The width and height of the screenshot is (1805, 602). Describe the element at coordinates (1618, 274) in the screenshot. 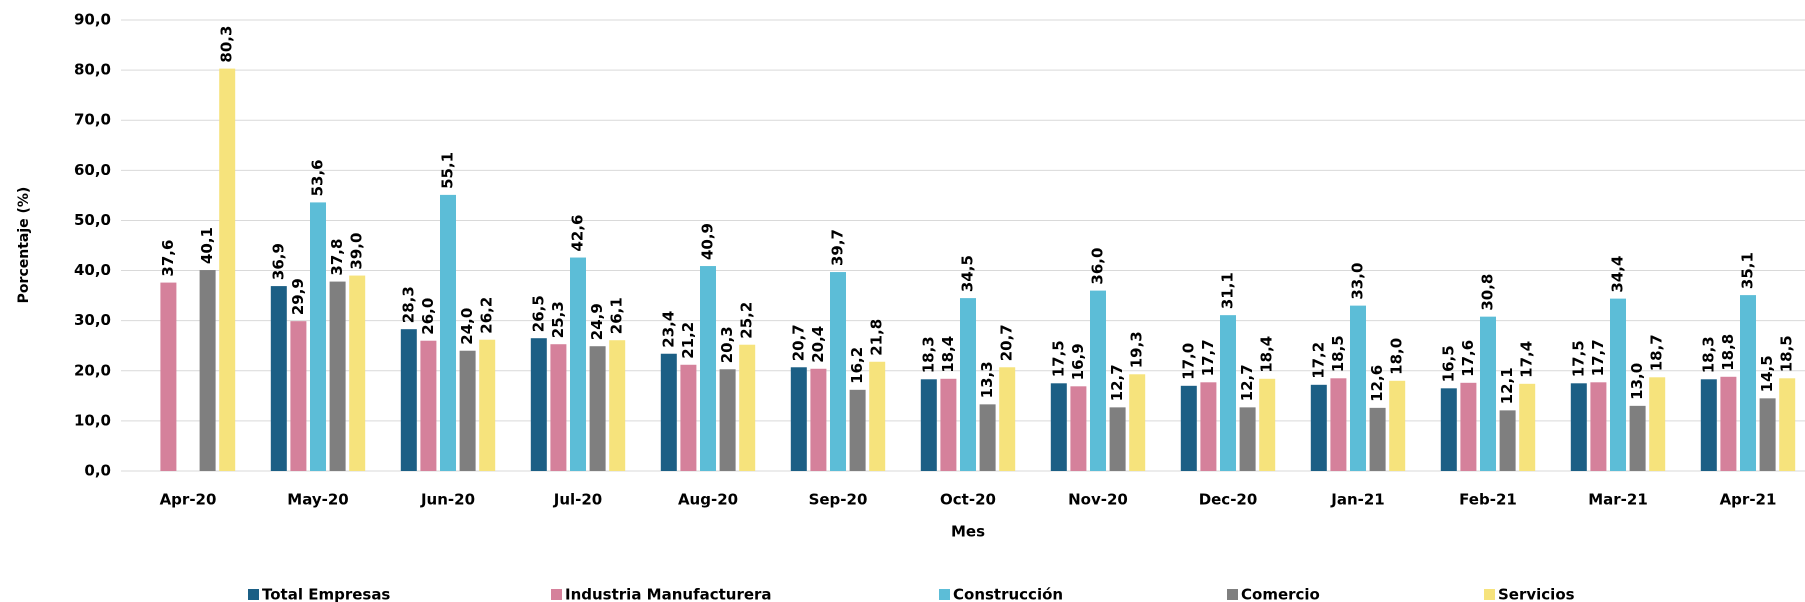

I see `data-label: 34,4` at that location.